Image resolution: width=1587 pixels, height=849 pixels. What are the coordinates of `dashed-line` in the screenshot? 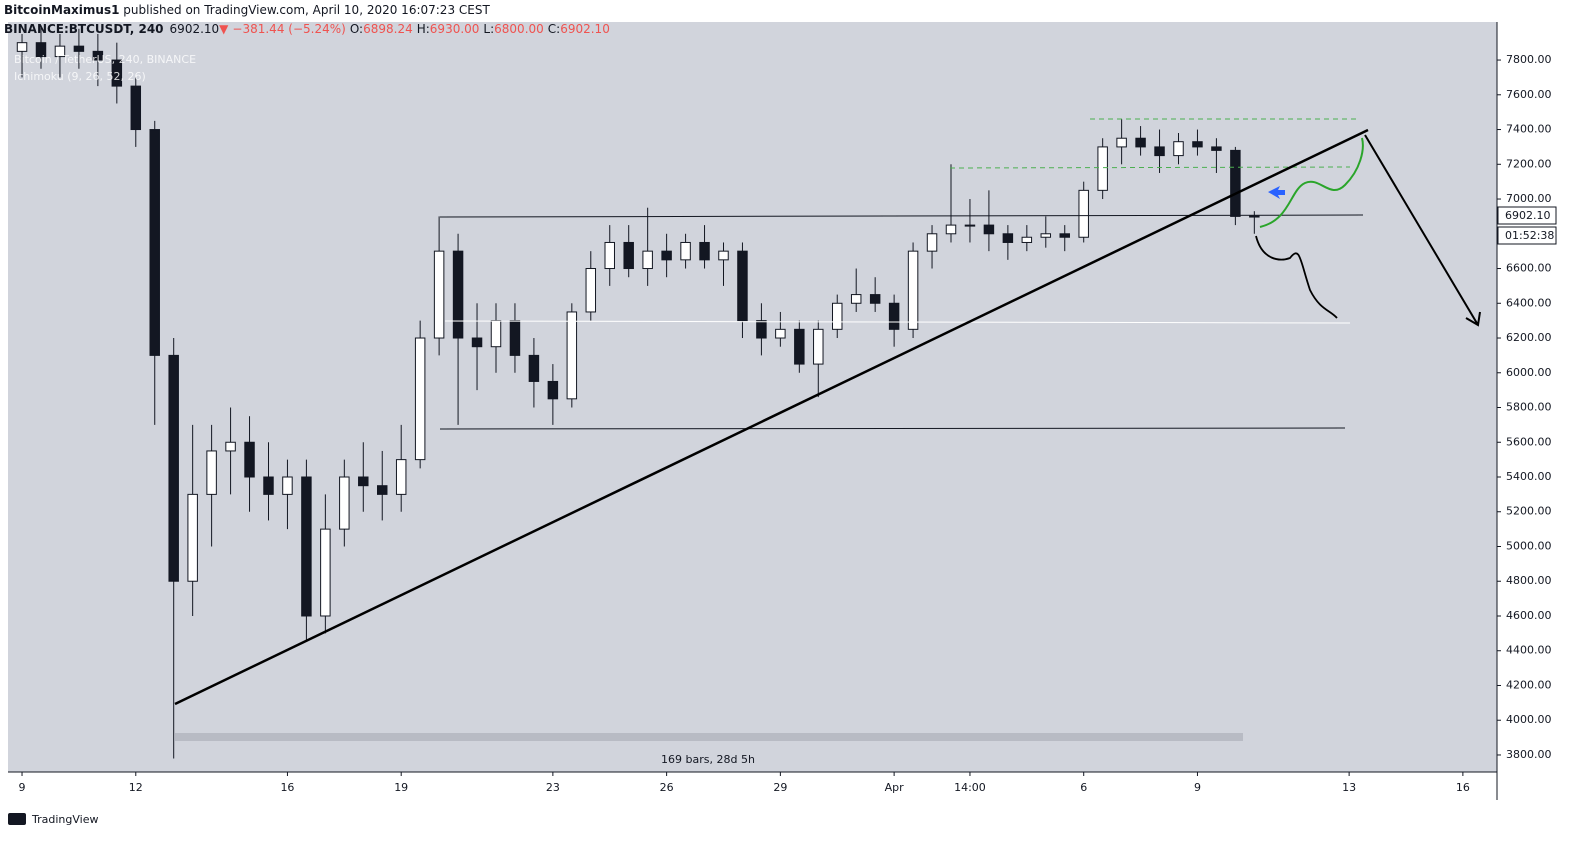 It's located at (1150, 167).